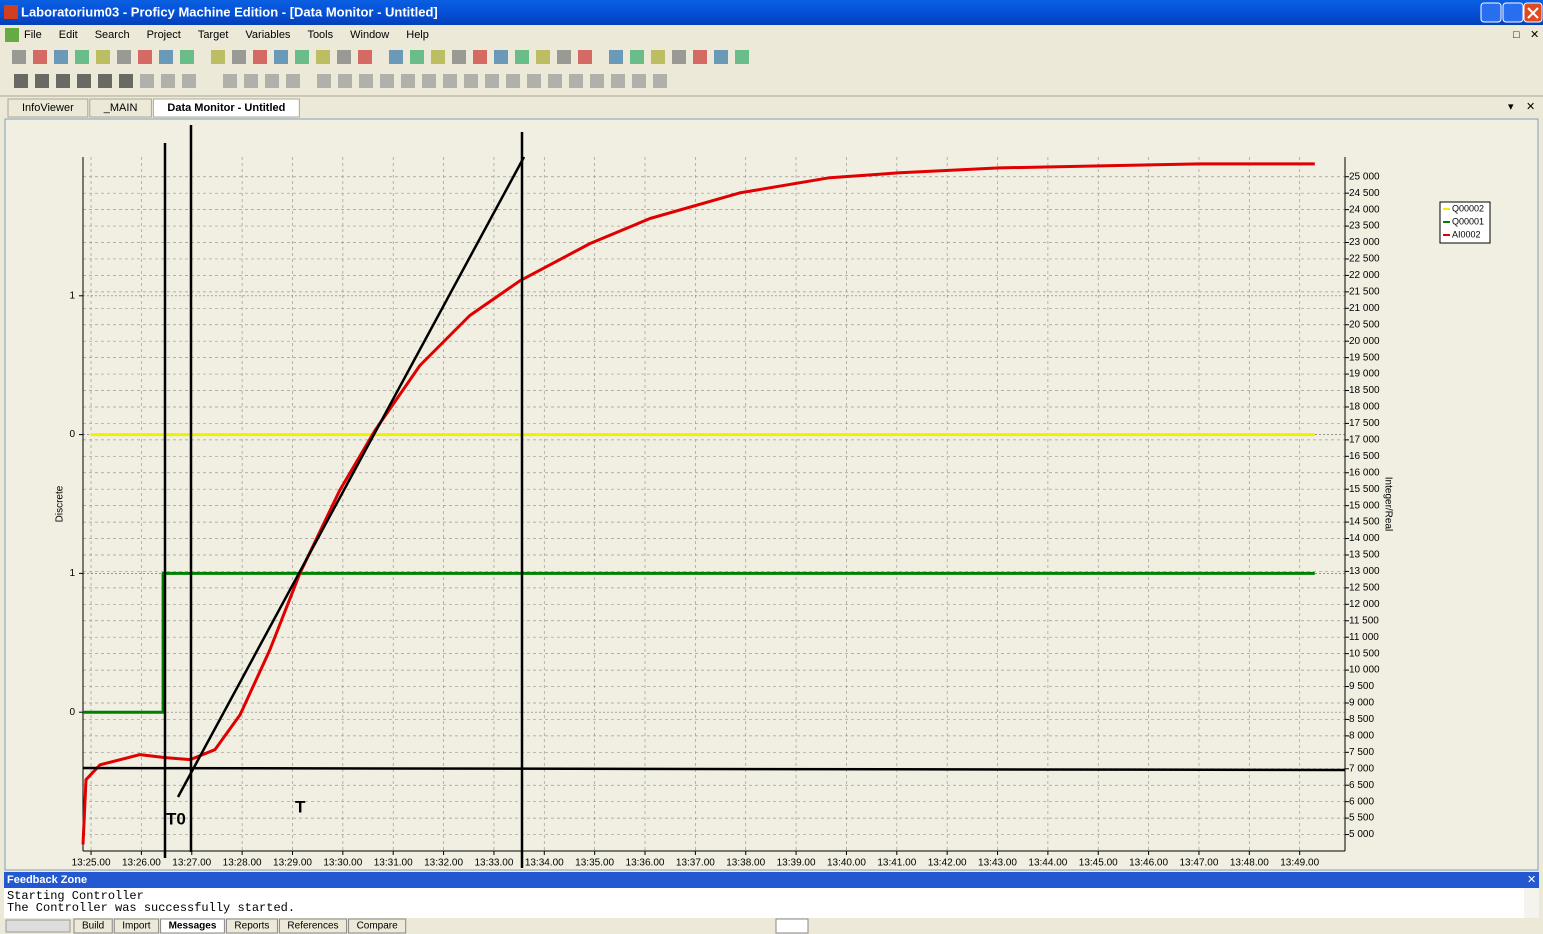 The height and width of the screenshot is (934, 1543). Describe the element at coordinates (38, 926) in the screenshot. I see `nav-buttons` at that location.